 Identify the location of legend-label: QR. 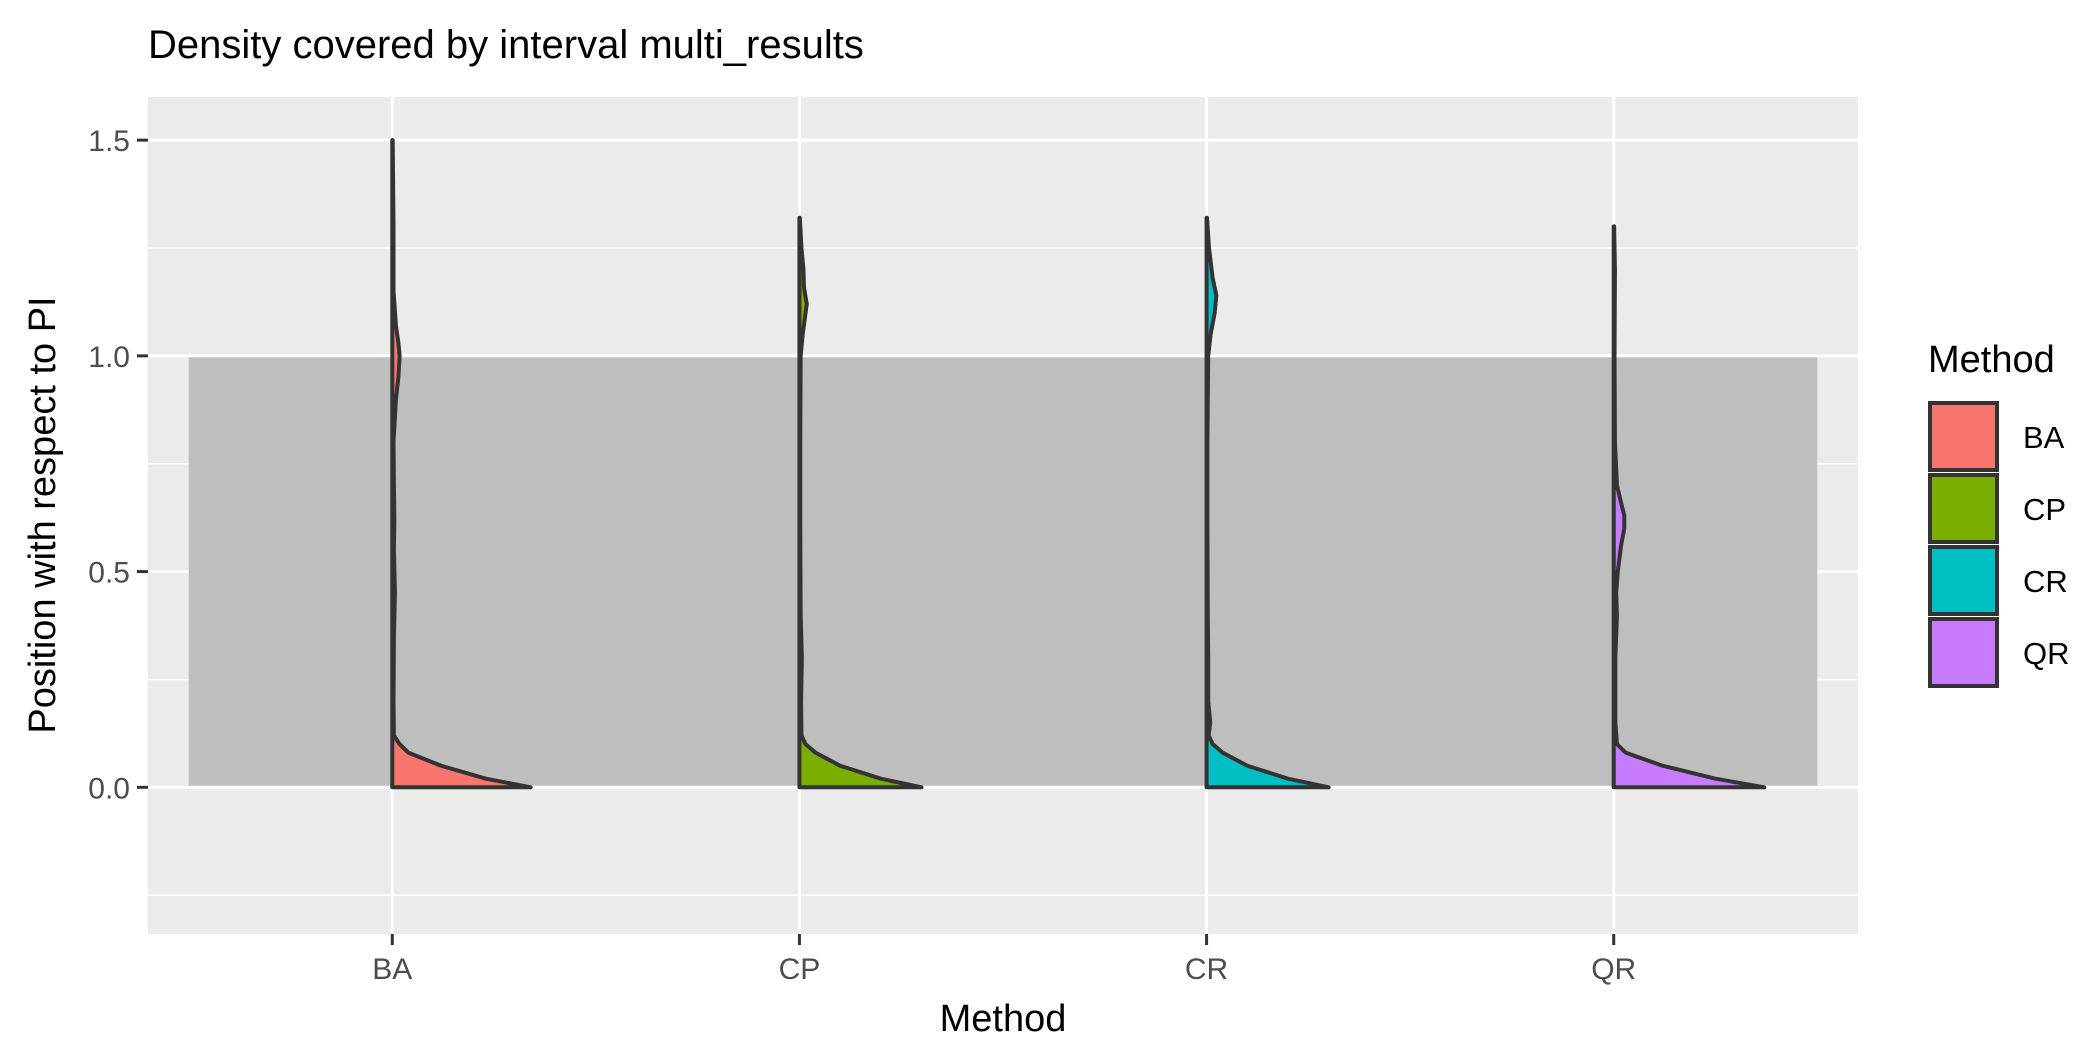
(2046, 653).